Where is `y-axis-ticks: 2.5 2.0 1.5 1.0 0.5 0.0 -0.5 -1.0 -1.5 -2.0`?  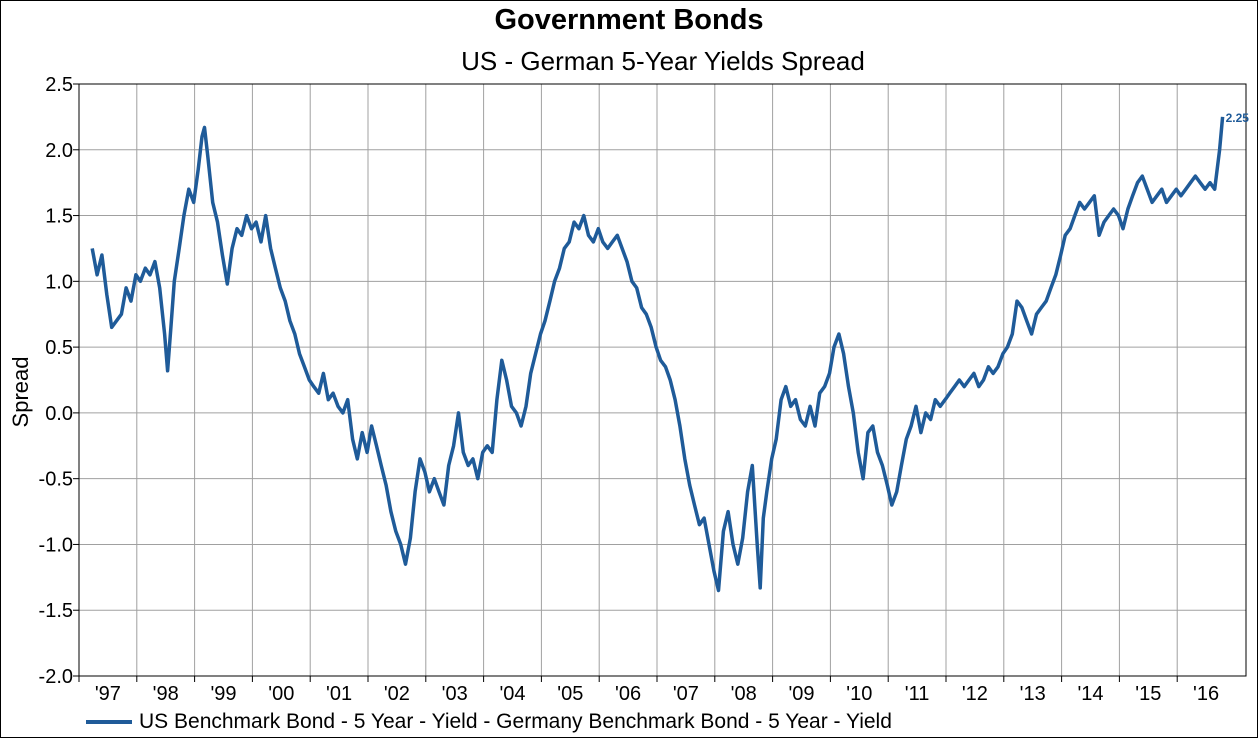 y-axis-ticks: 2.5 2.0 1.5 1.0 0.5 0.0 -0.5 -1.0 -1.5 -2.0 is located at coordinates (59, 381).